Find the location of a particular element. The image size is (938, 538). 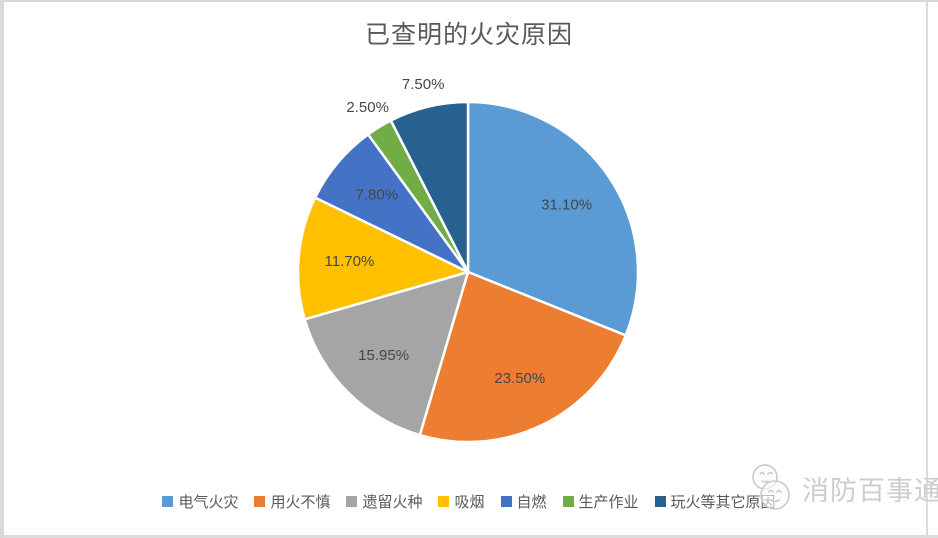

slice-label-1: 23.50% is located at coordinates (519, 378).